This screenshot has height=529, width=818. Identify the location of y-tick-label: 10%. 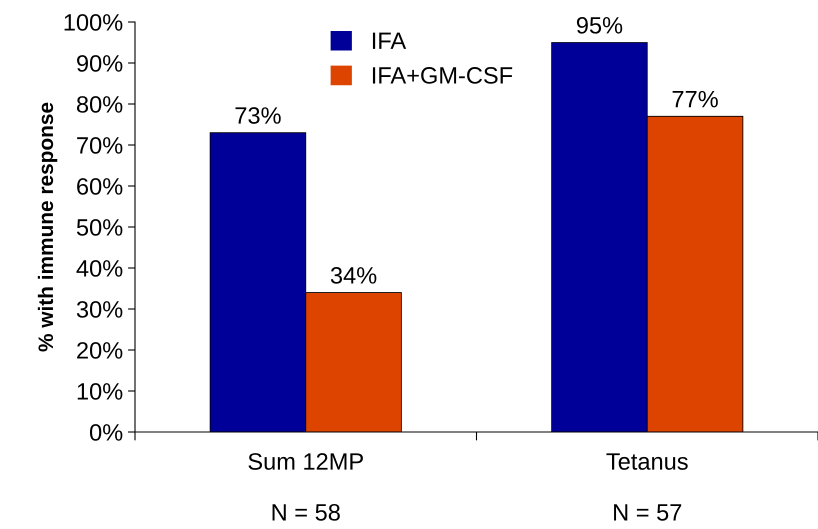
(100, 391).